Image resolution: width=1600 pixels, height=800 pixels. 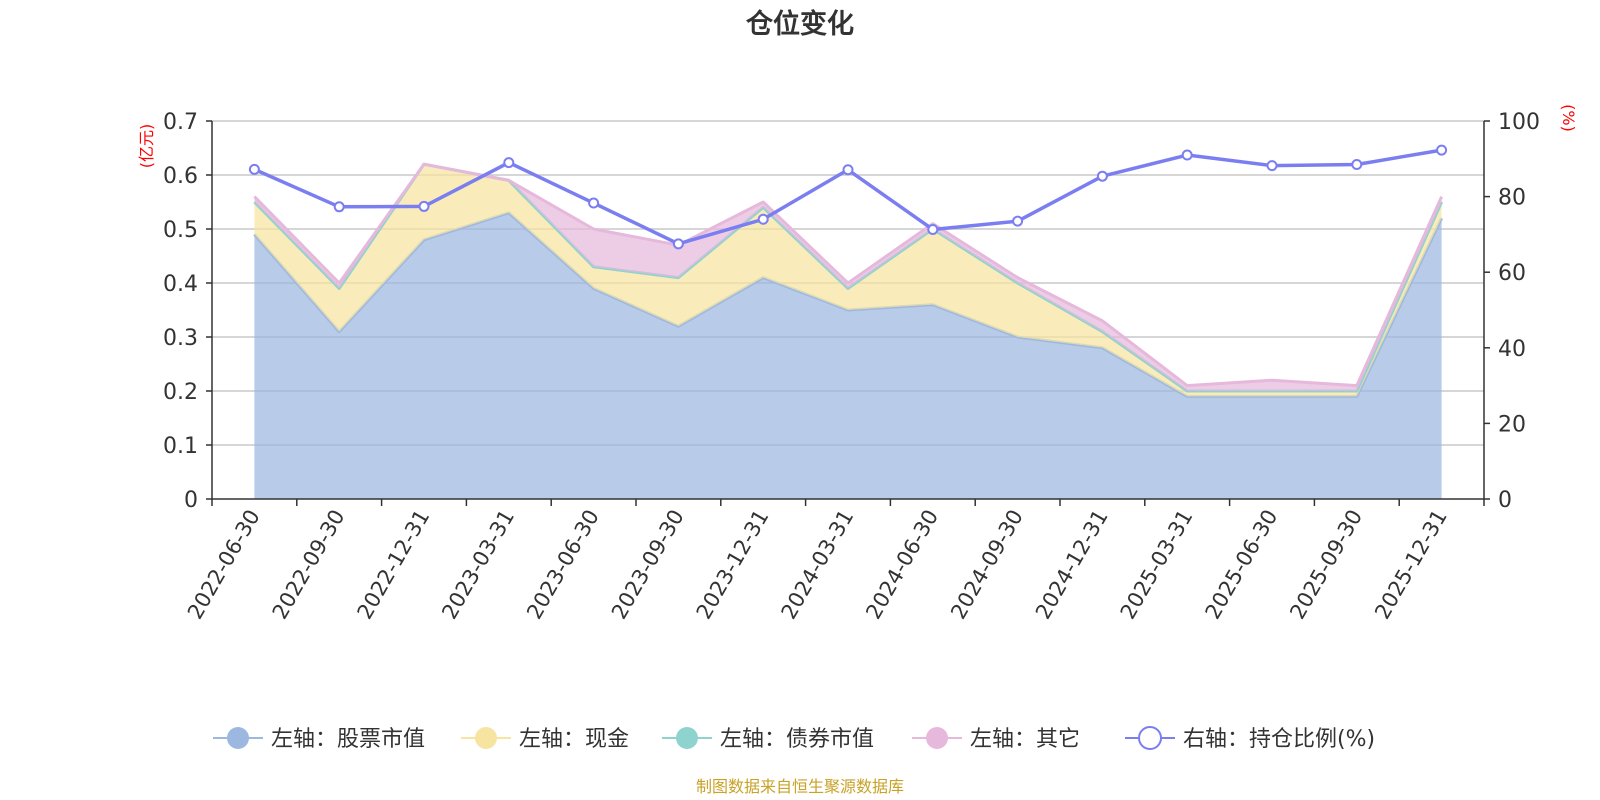 I want to click on legend-item: 左轴：其它, so click(x=996, y=739).